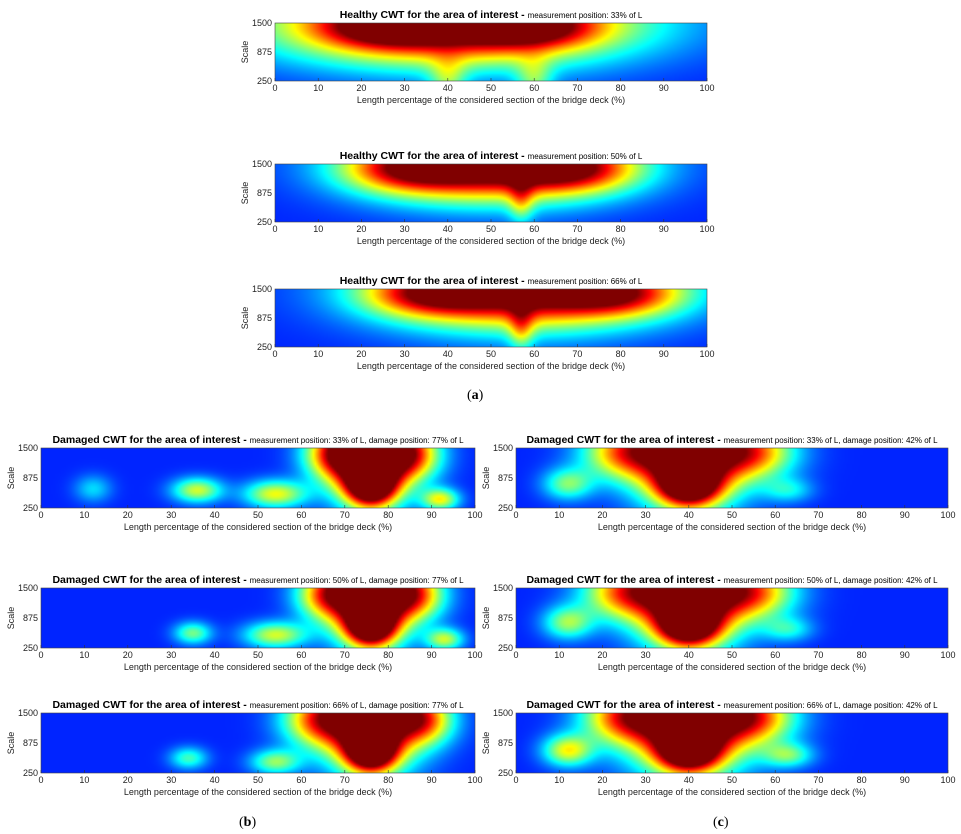 This screenshot has height=834, width=961. What do you see at coordinates (434, 156) in the screenshot?
I see `title-bold: Healthy CWT for the area of interest -` at bounding box center [434, 156].